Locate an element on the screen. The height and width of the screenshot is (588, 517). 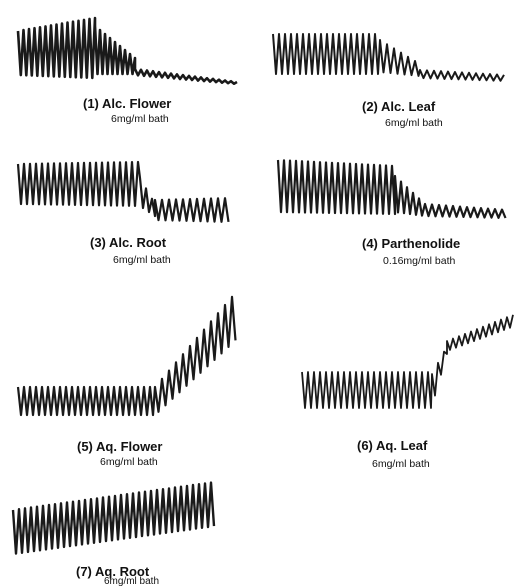
panel-title: (3) Alc. Root is located at coordinates (128, 242).